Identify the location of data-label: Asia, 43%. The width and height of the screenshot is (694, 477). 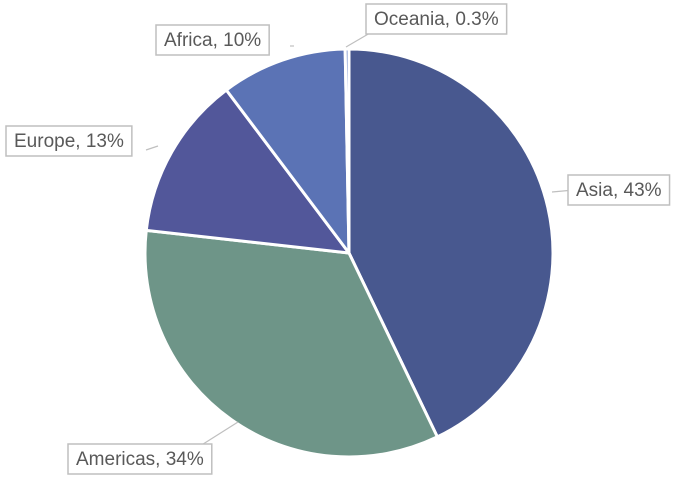
(619, 190).